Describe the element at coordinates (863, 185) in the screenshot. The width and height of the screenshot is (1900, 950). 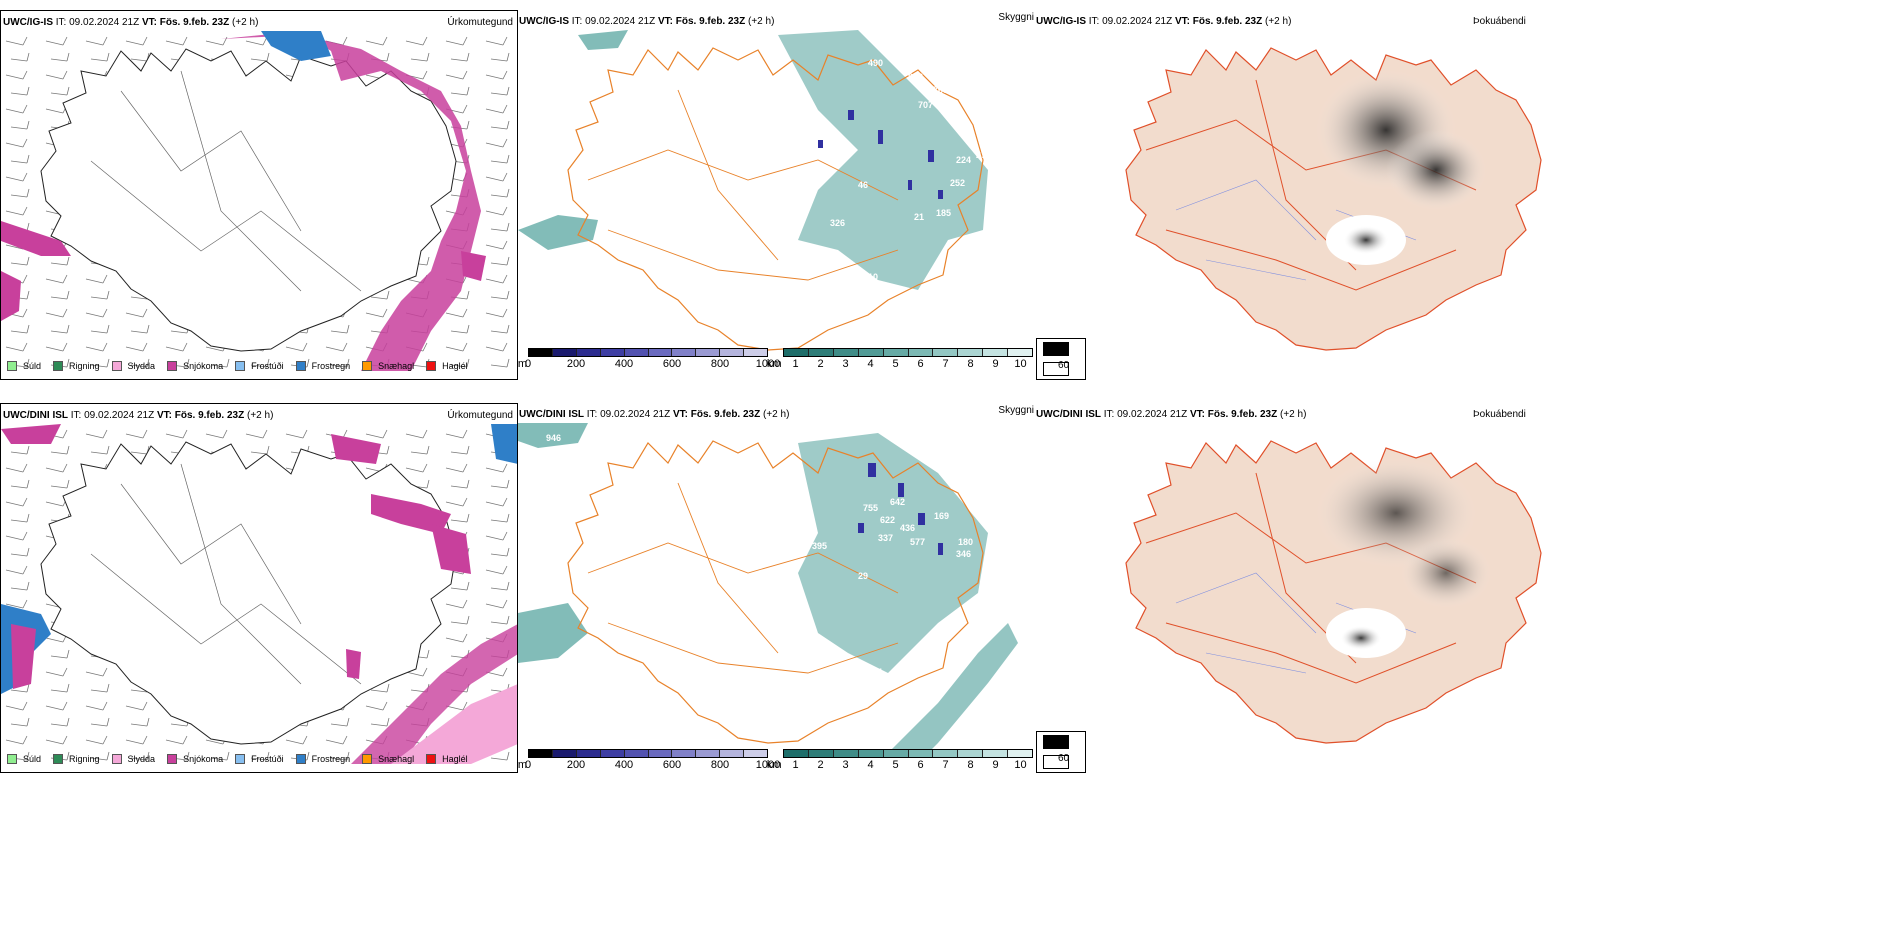
I see `cloud-base-label: 46` at that location.